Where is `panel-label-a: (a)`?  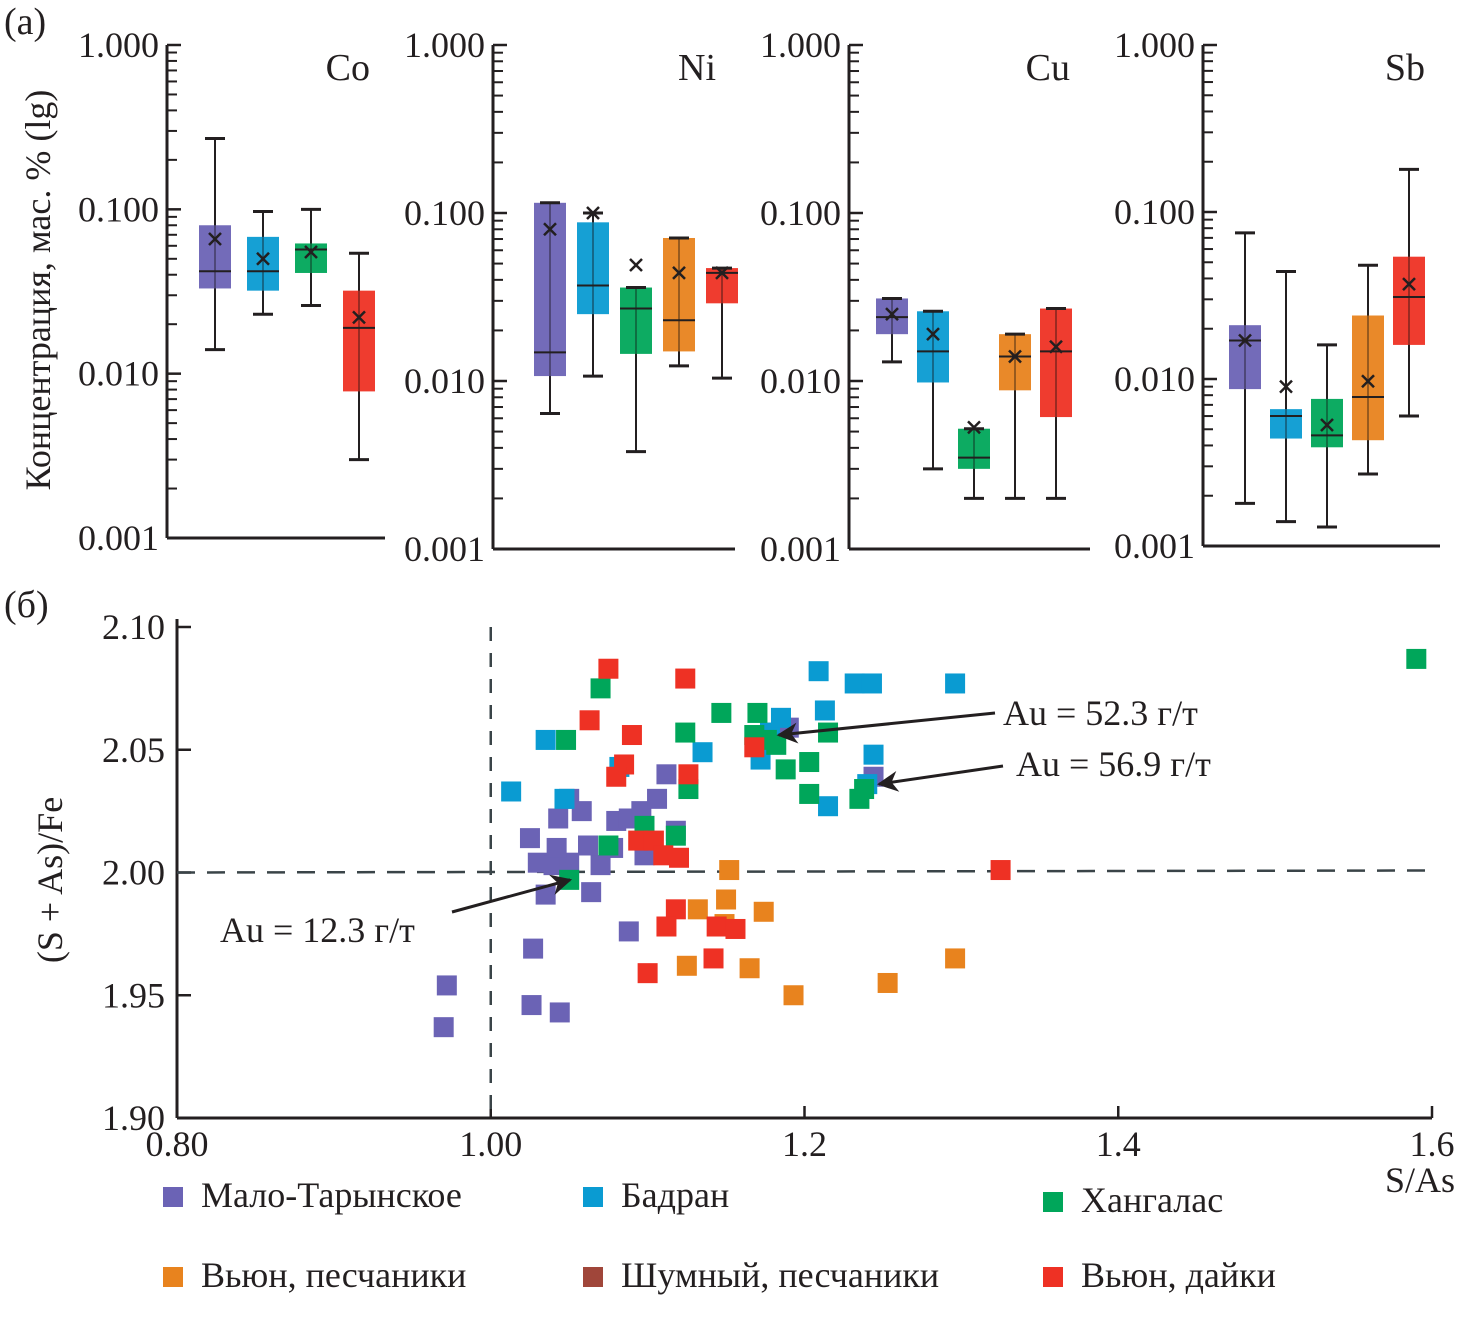
panel-label-a: (a) is located at coordinates (25, 22).